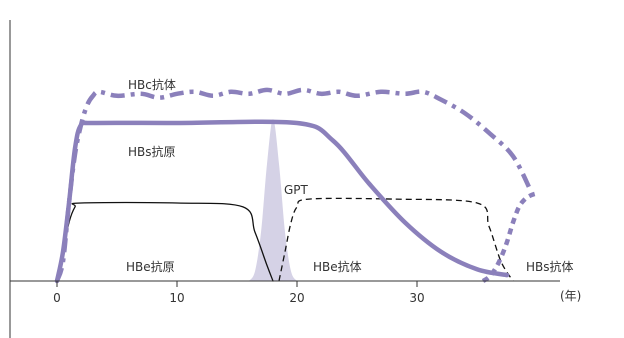  What do you see at coordinates (176, 298) in the screenshot?
I see `x-tick-label: 10` at bounding box center [176, 298].